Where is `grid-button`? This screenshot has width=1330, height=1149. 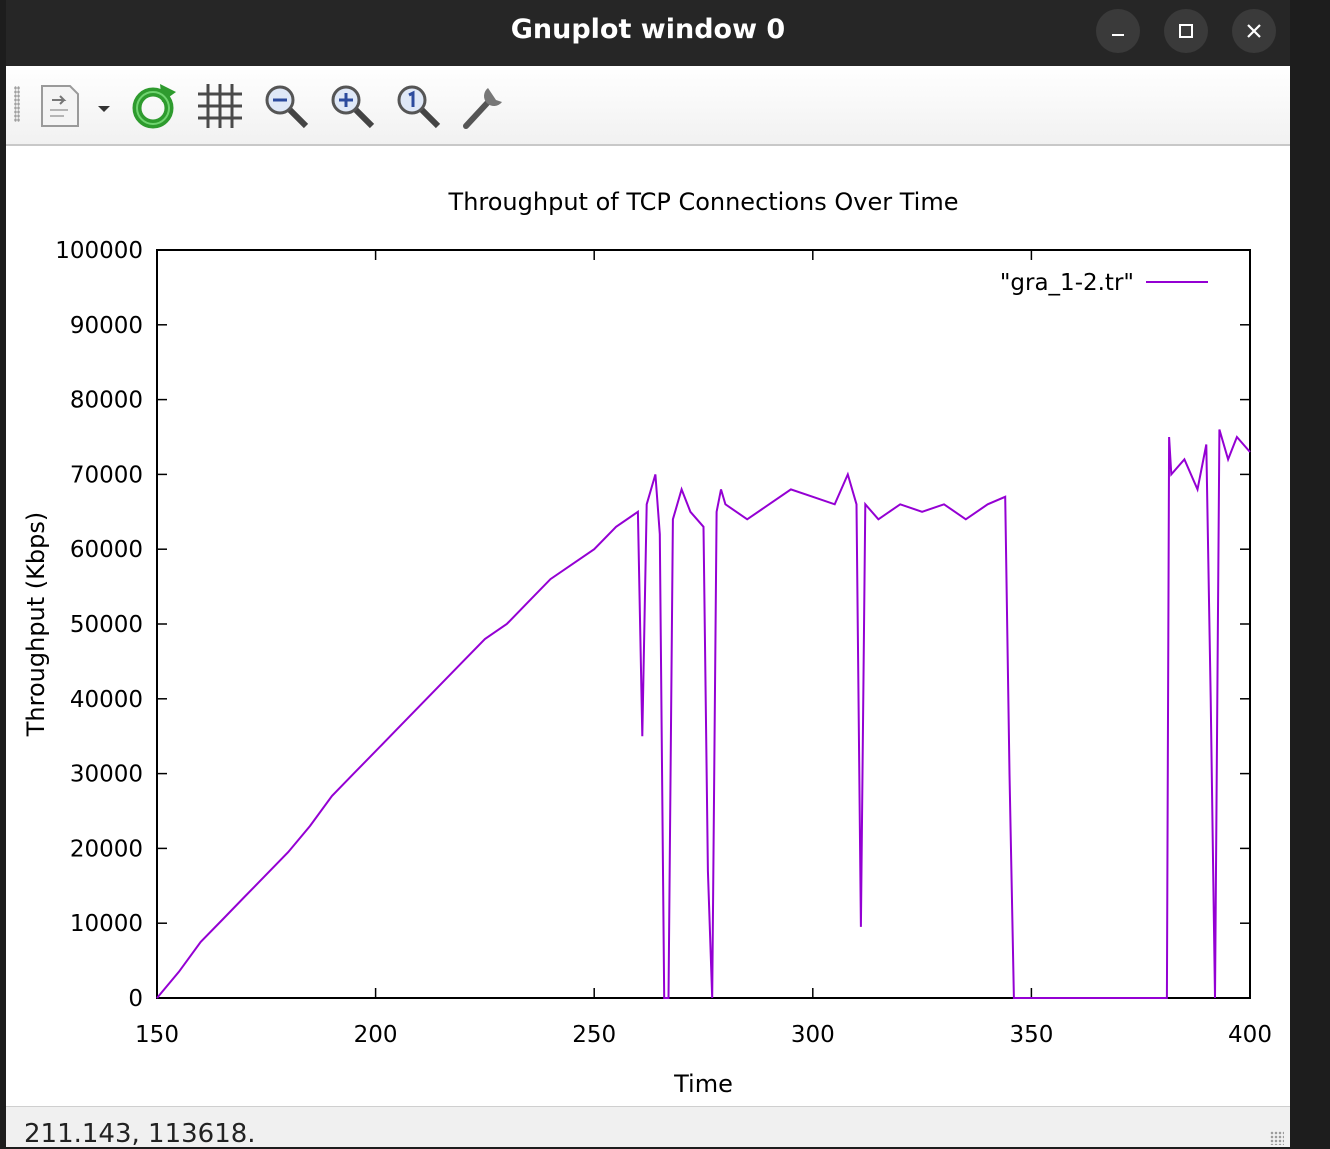 grid-button is located at coordinates (220, 106).